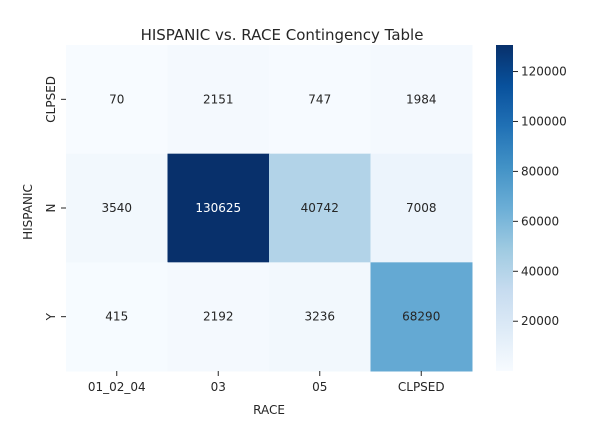 This screenshot has width=598, height=440. I want to click on x-tick-label: 05, so click(319, 387).